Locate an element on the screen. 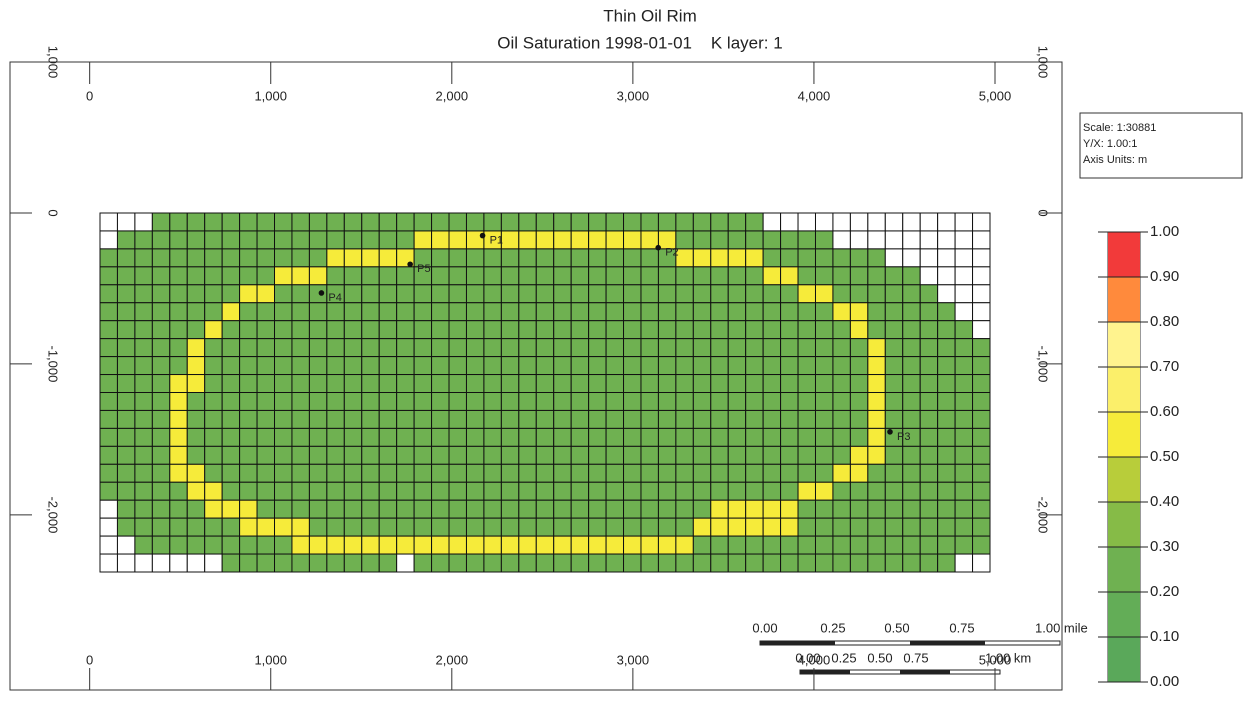 This screenshot has width=1243, height=723. colorbar-label: 0.80 is located at coordinates (1164, 321).